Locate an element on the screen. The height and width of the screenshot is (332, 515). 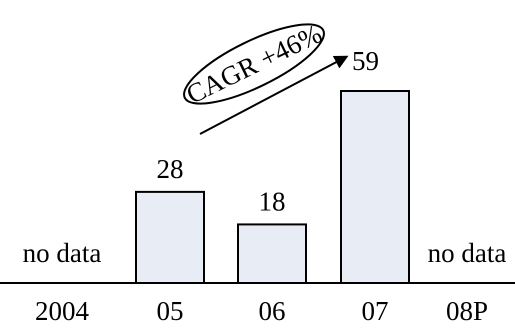
x-tick-label: 2004 is located at coordinates (62, 311).